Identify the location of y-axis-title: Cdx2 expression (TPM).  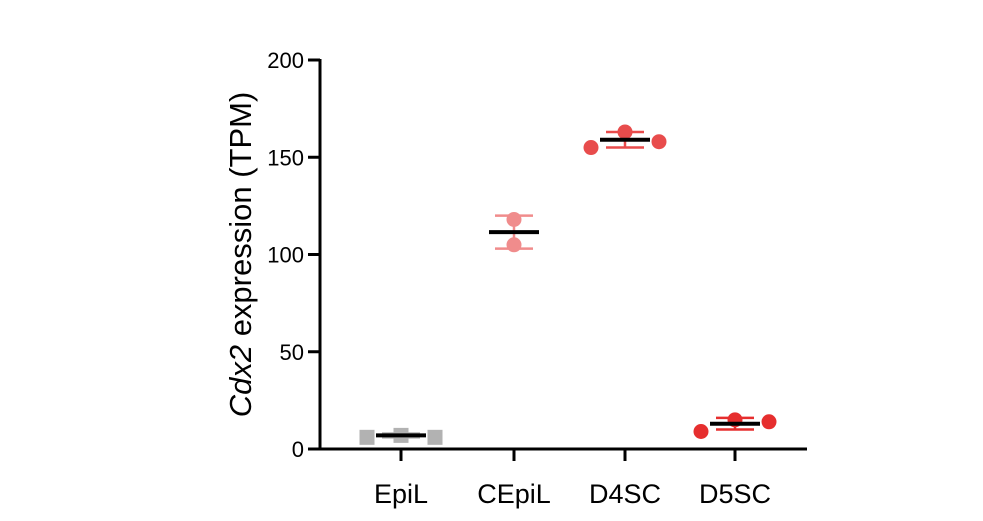
(240, 255).